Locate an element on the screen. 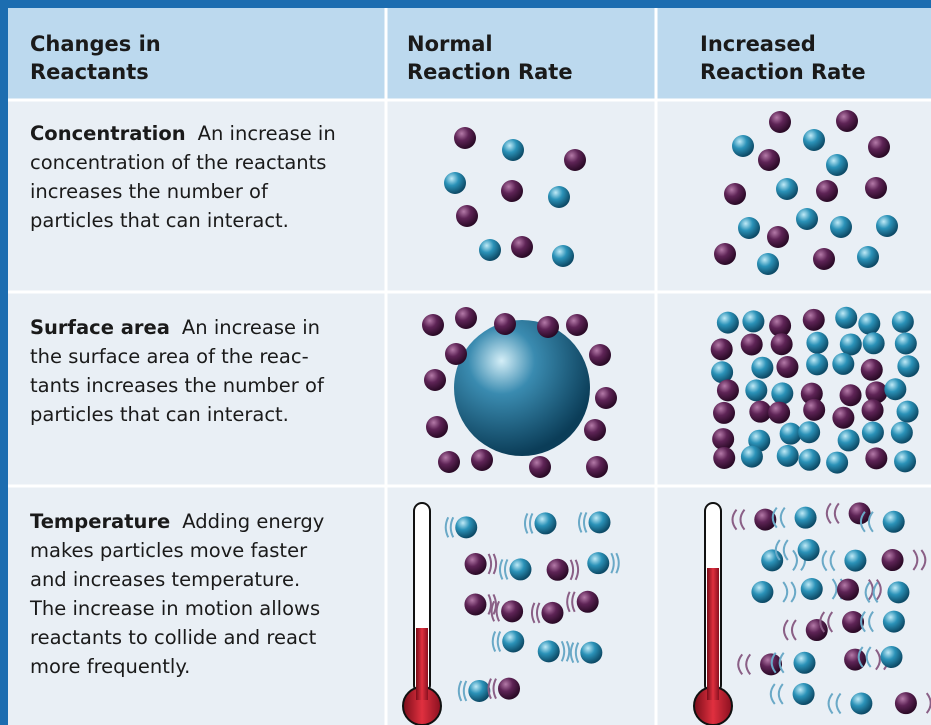  row-text: and increases temperature. is located at coordinates (165, 579).